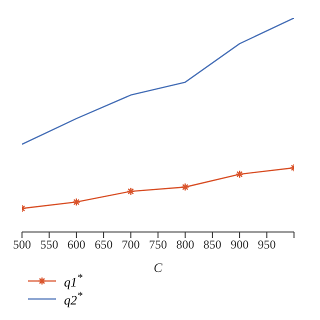  What do you see at coordinates (103, 245) in the screenshot?
I see `x-tick-label: 650` at bounding box center [103, 245].